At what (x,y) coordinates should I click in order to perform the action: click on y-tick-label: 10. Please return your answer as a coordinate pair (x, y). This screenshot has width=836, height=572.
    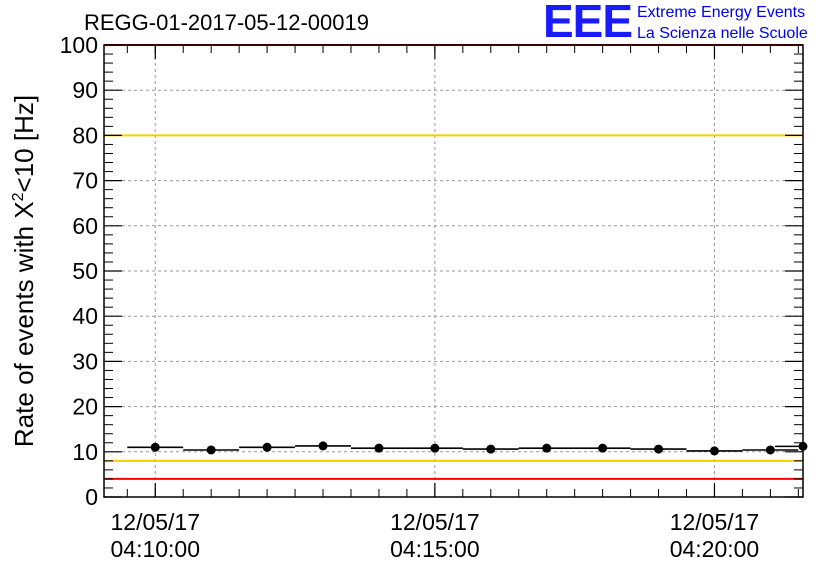
    Looking at the image, I should click on (85, 452).